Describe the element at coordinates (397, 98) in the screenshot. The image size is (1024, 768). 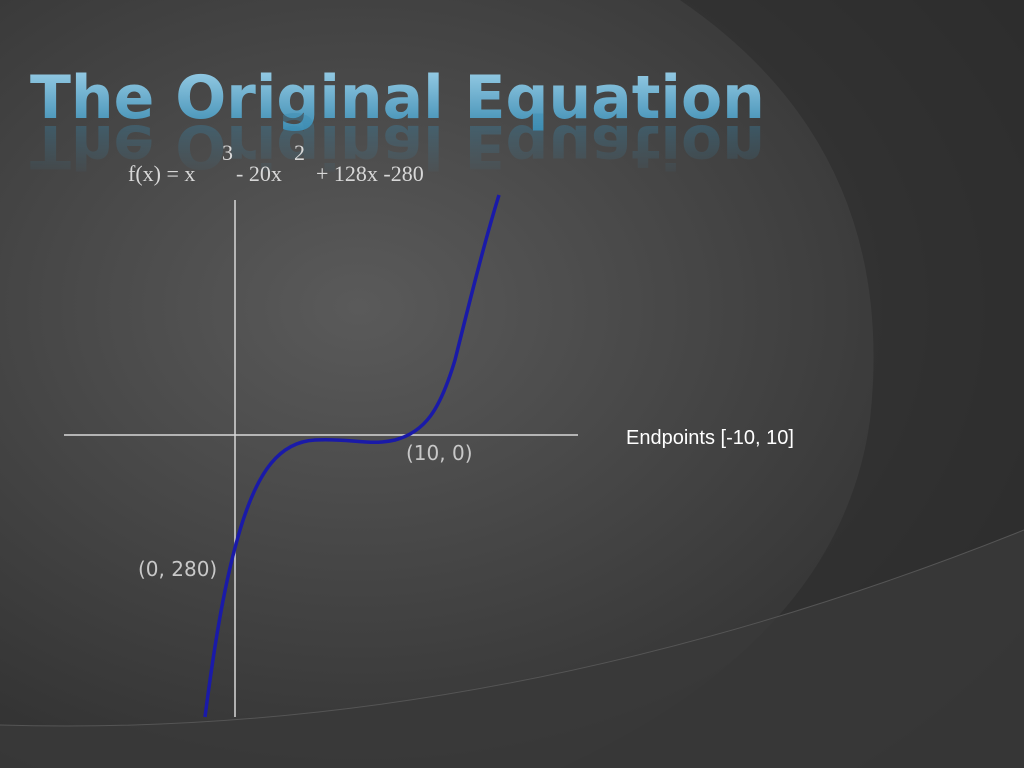
I see `title: The Original Equation` at that location.